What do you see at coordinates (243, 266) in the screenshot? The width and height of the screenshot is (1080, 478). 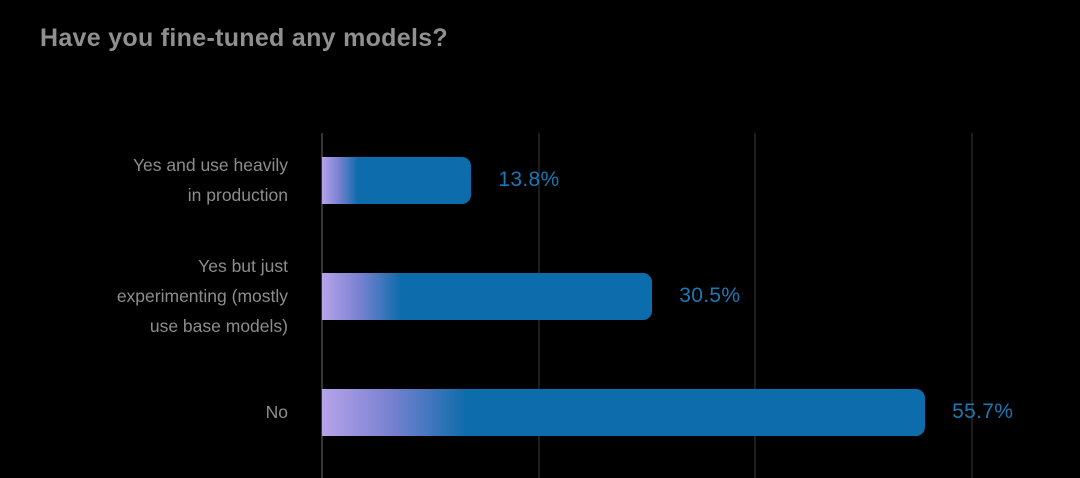 I see `category-label-line: Yes but just` at bounding box center [243, 266].